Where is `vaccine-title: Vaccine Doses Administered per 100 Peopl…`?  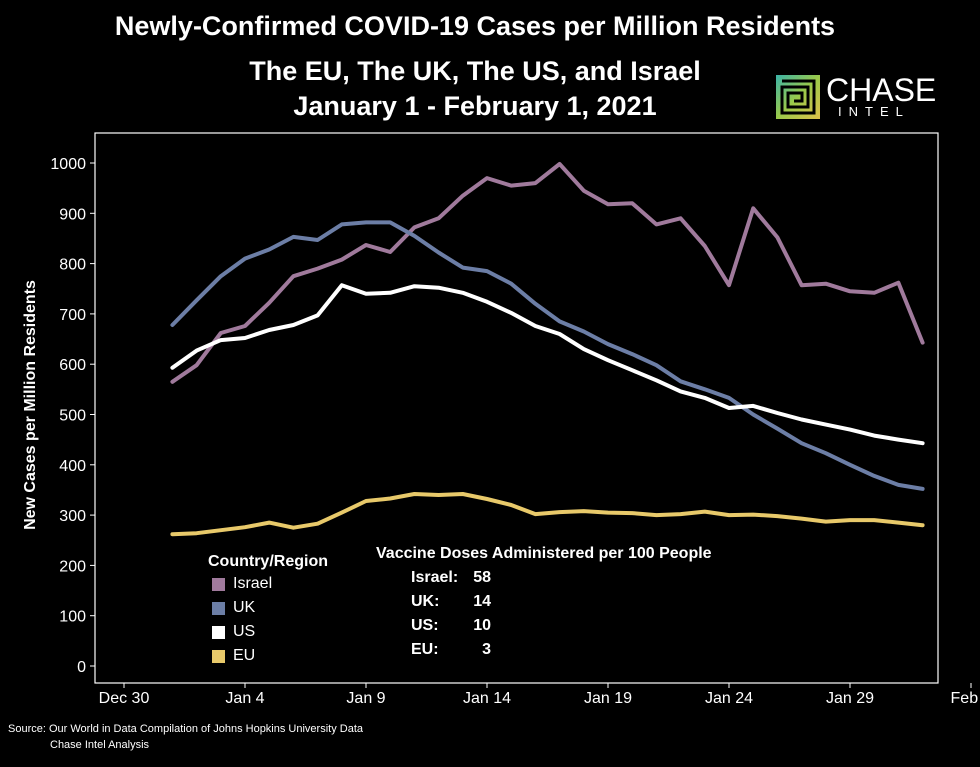
vaccine-title: Vaccine Doses Administered per 100 Peopl… is located at coordinates (544, 553).